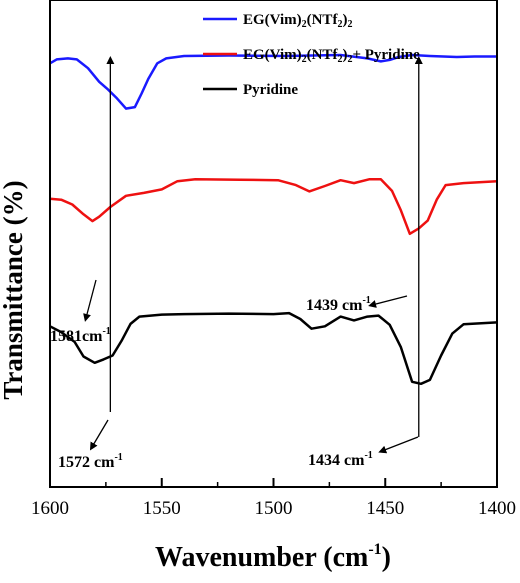  Describe the element at coordinates (274, 508) in the screenshot. I see `x-tick-label-2: 1500` at that location.